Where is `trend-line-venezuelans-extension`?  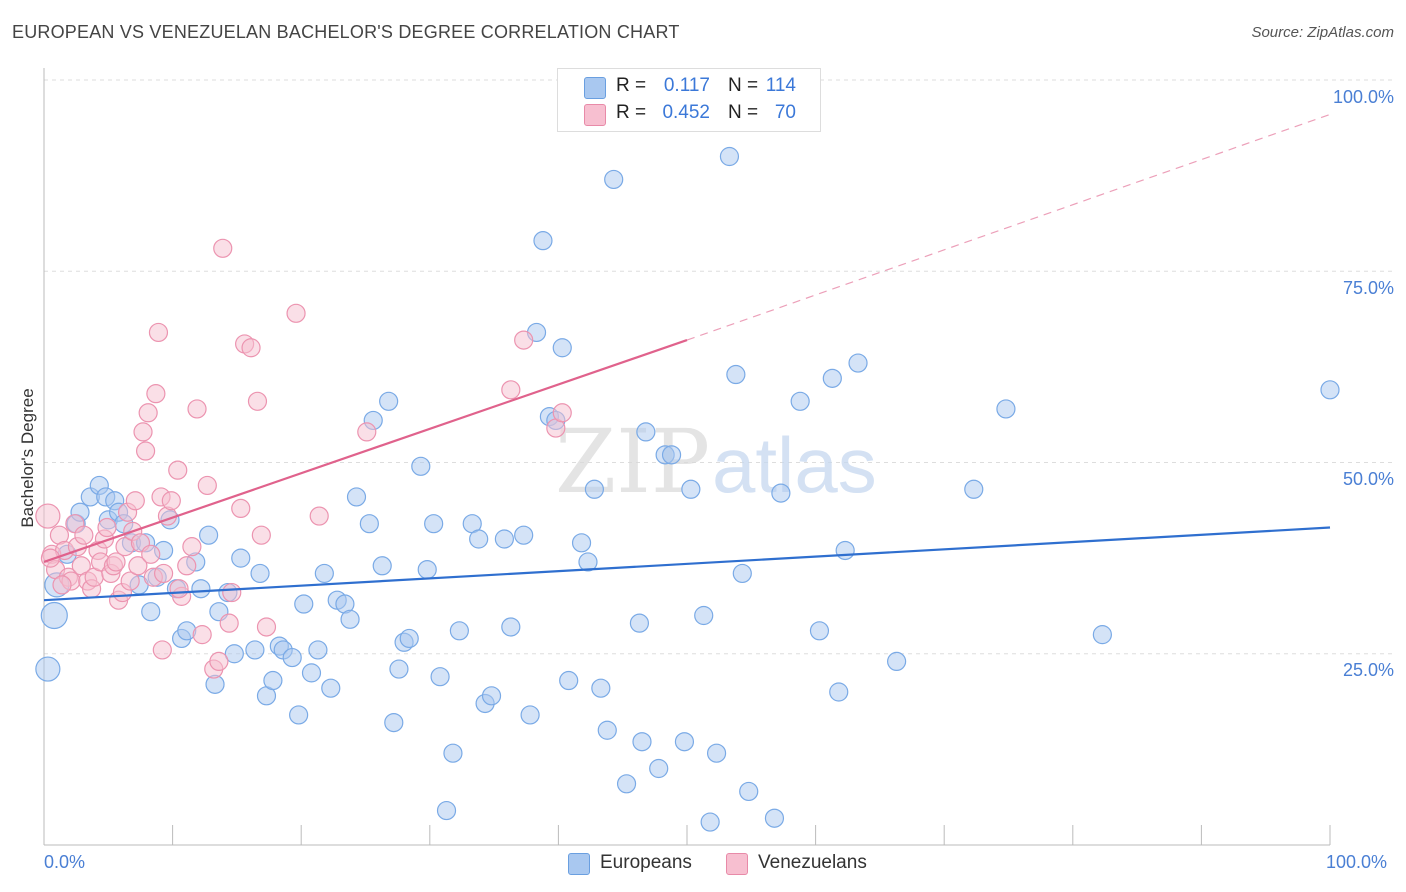
trend-line-venezuelans-extension is located at coordinates (1008, 227).